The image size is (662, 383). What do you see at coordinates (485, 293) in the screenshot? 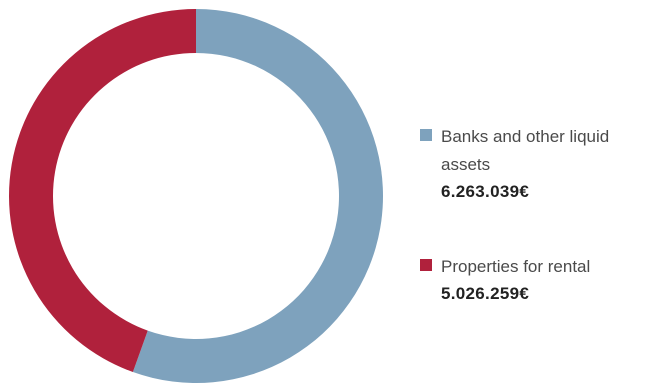
I see `legend-value-properties: 5.026.259€` at bounding box center [485, 293].